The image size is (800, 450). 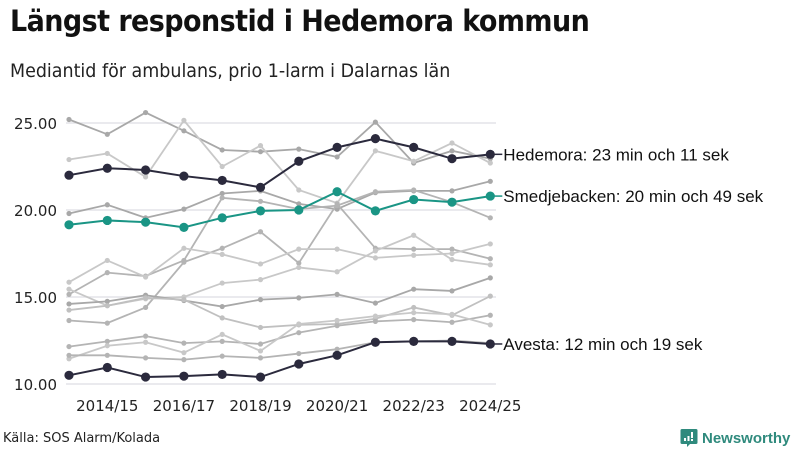 What do you see at coordinates (337, 406) in the screenshot?
I see `x-tick-label: 2020/21` at bounding box center [337, 406].